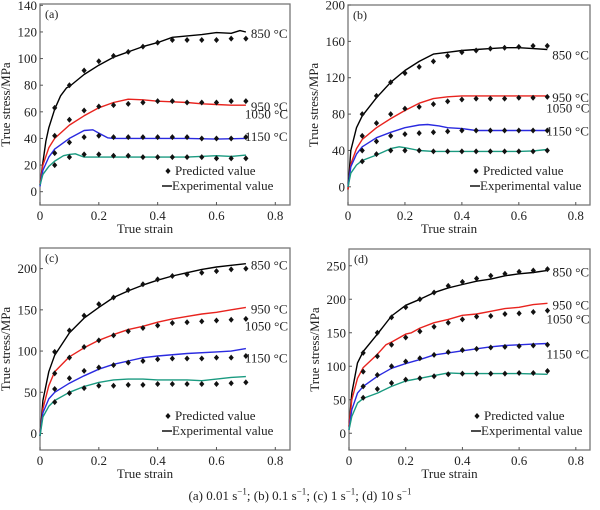  What do you see at coordinates (405, 215) in the screenshot?
I see `x-tick-label: 0.2` at bounding box center [405, 215].